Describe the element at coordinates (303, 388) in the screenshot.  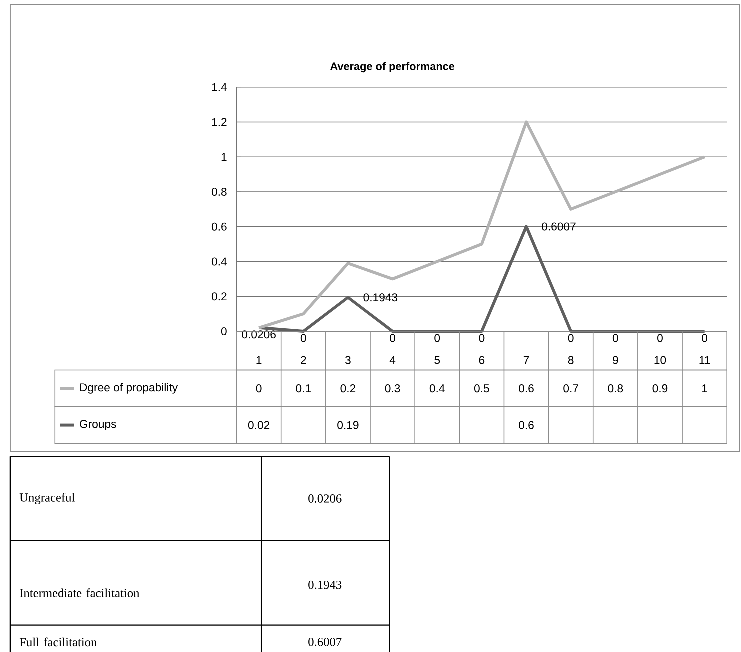
I see `text: 0.1` at that location.